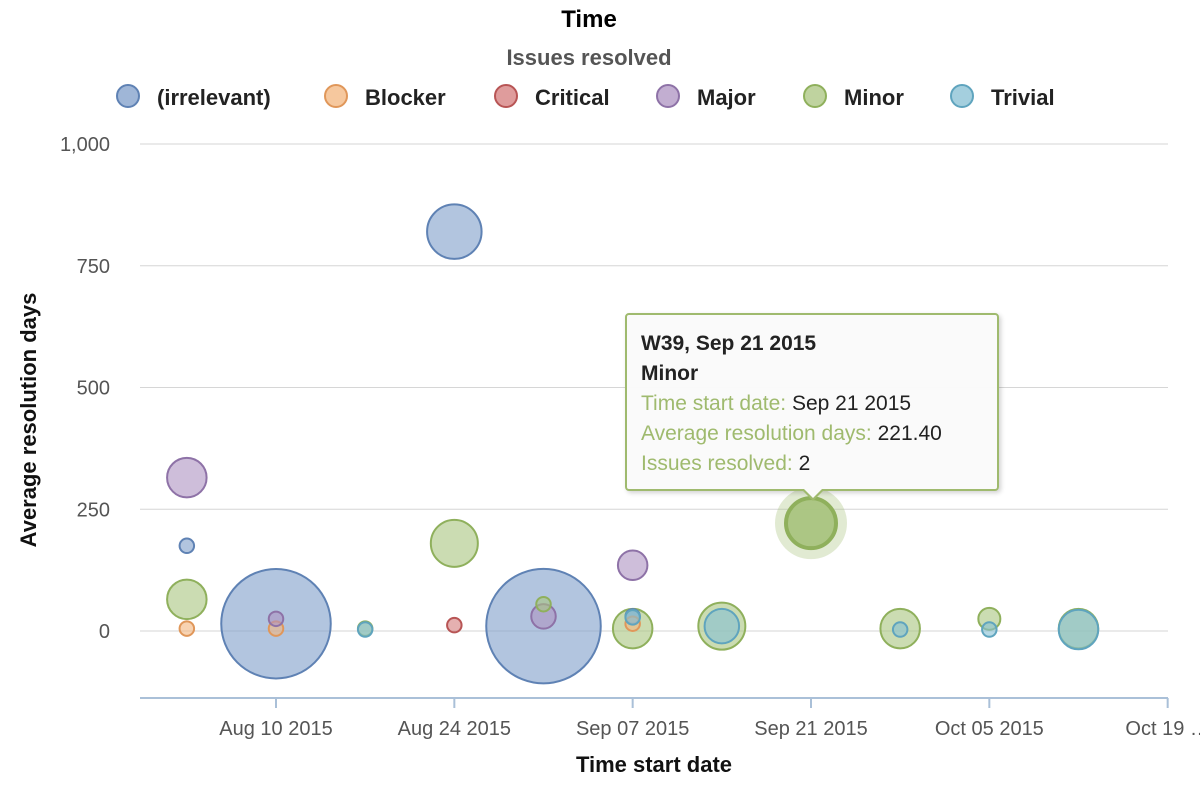  Describe the element at coordinates (589, 19) in the screenshot. I see `chart-title: Time` at that location.